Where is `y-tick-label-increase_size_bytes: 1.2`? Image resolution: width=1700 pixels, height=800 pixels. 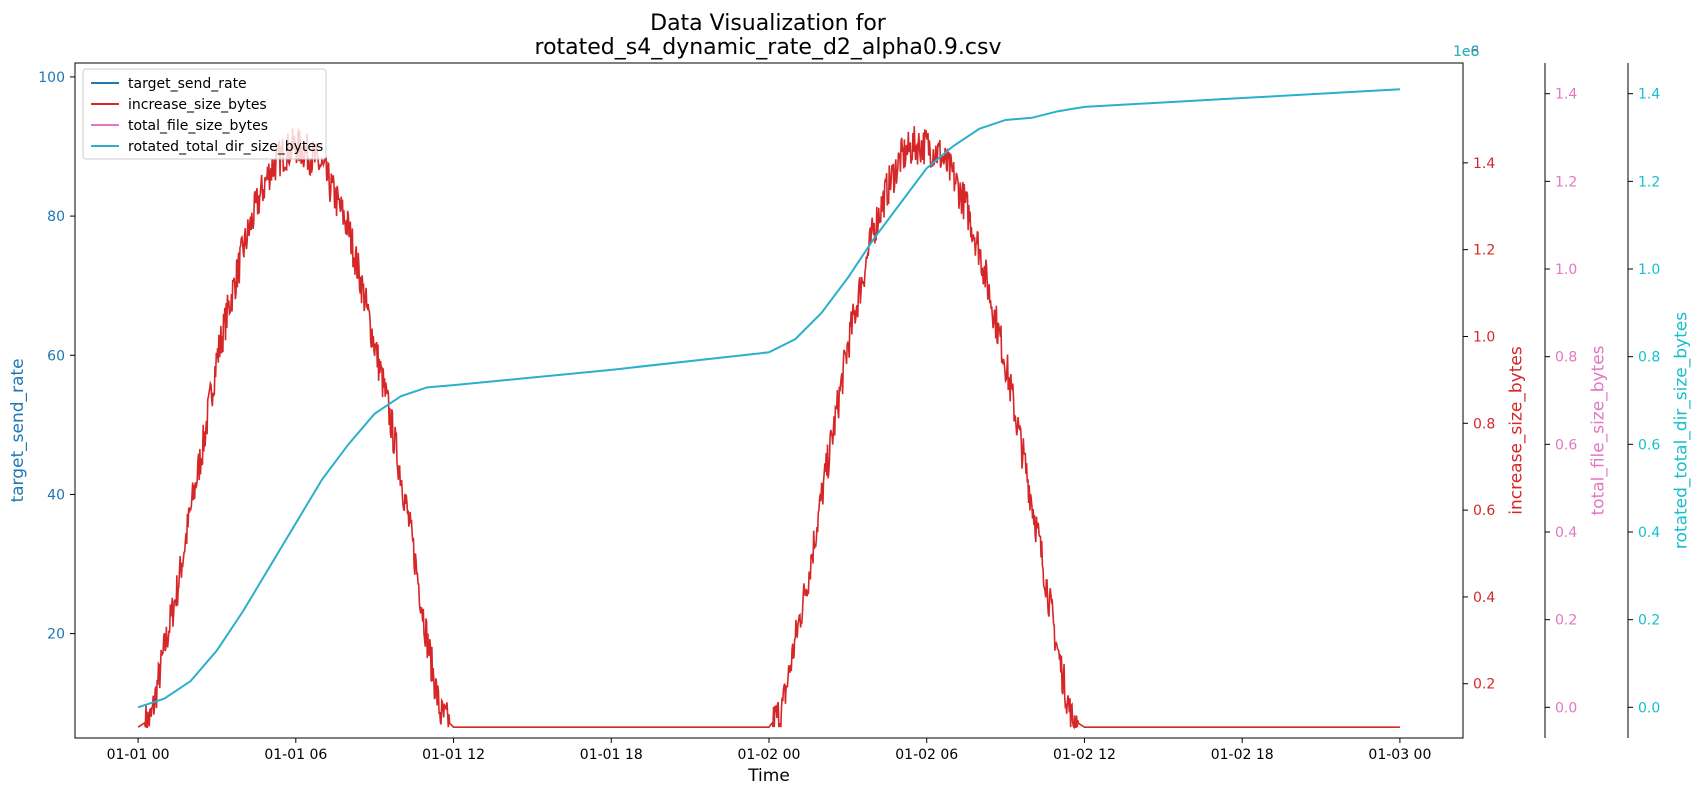
y-tick-label-increase_size_bytes: 1.2 is located at coordinates (1484, 251).